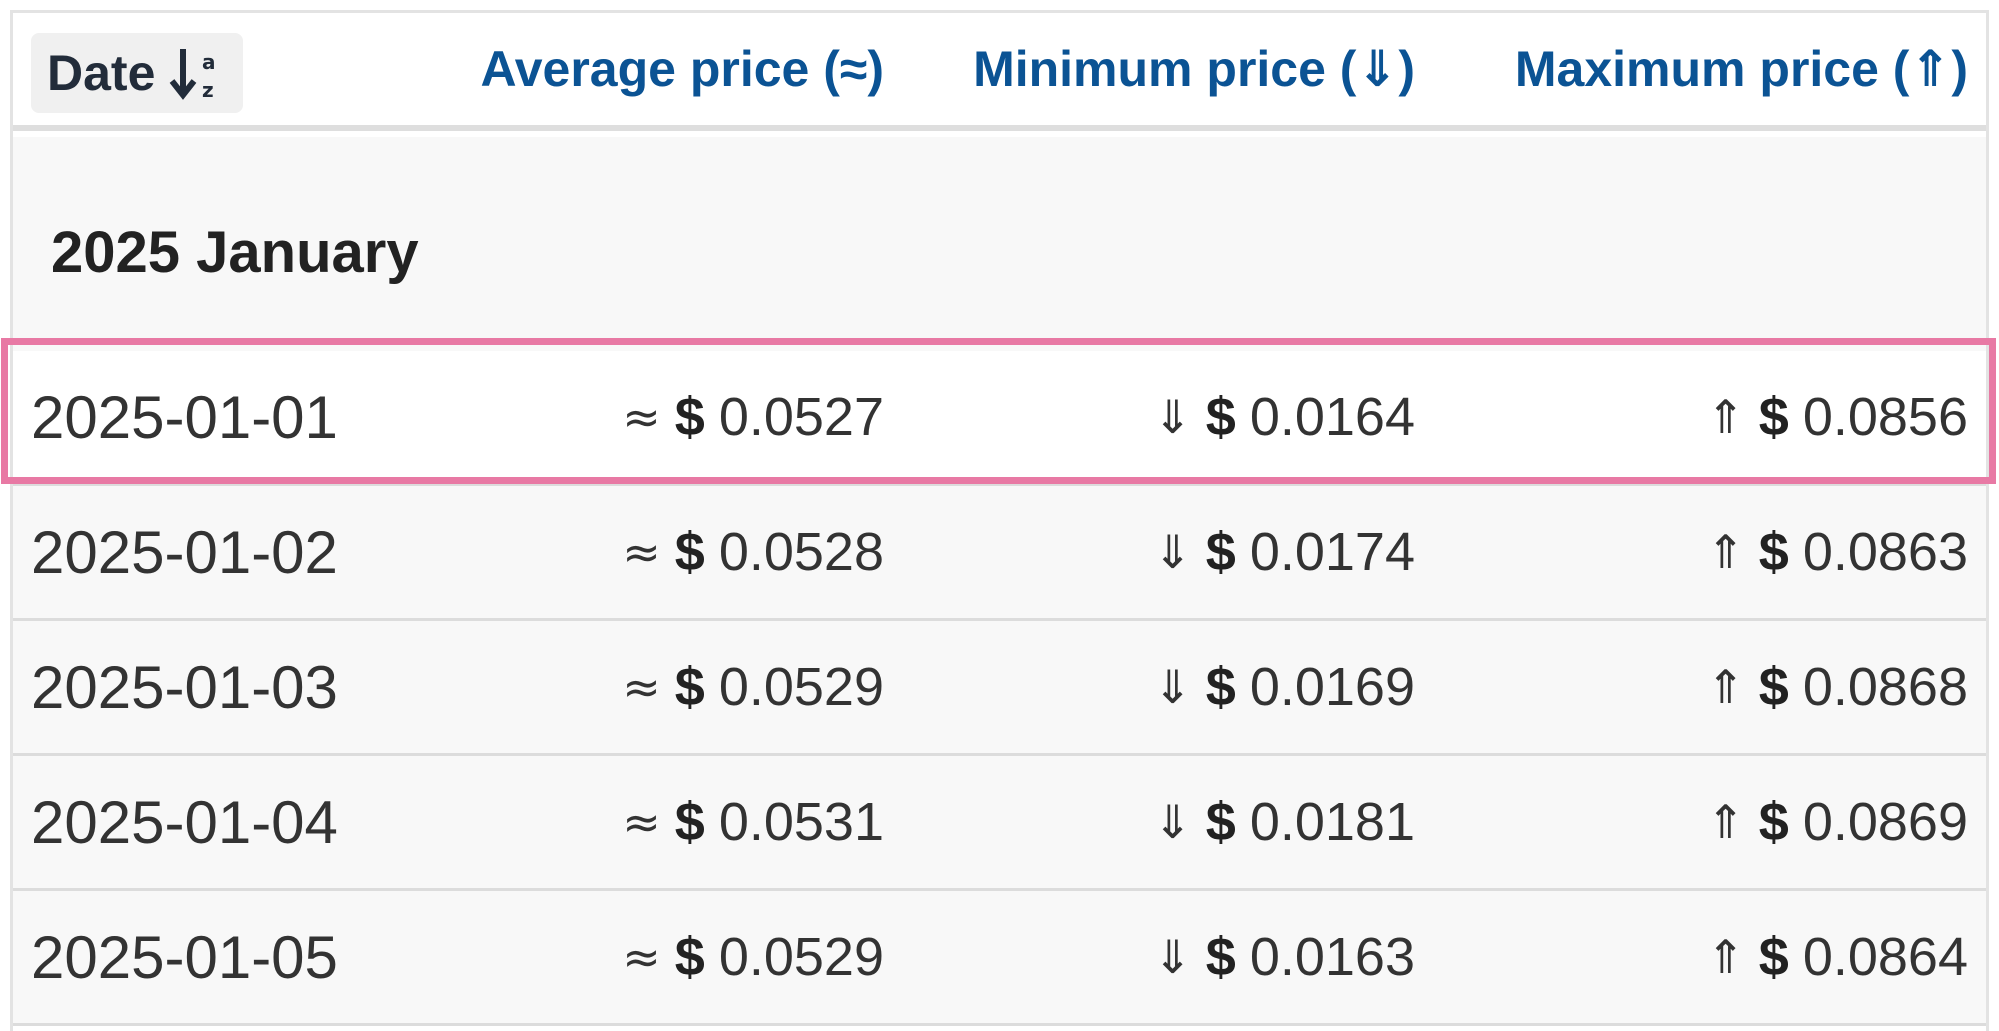 The image size is (1999, 1031). I want to click on row-average-price: ≈ $ 0.0527, so click(753, 417).